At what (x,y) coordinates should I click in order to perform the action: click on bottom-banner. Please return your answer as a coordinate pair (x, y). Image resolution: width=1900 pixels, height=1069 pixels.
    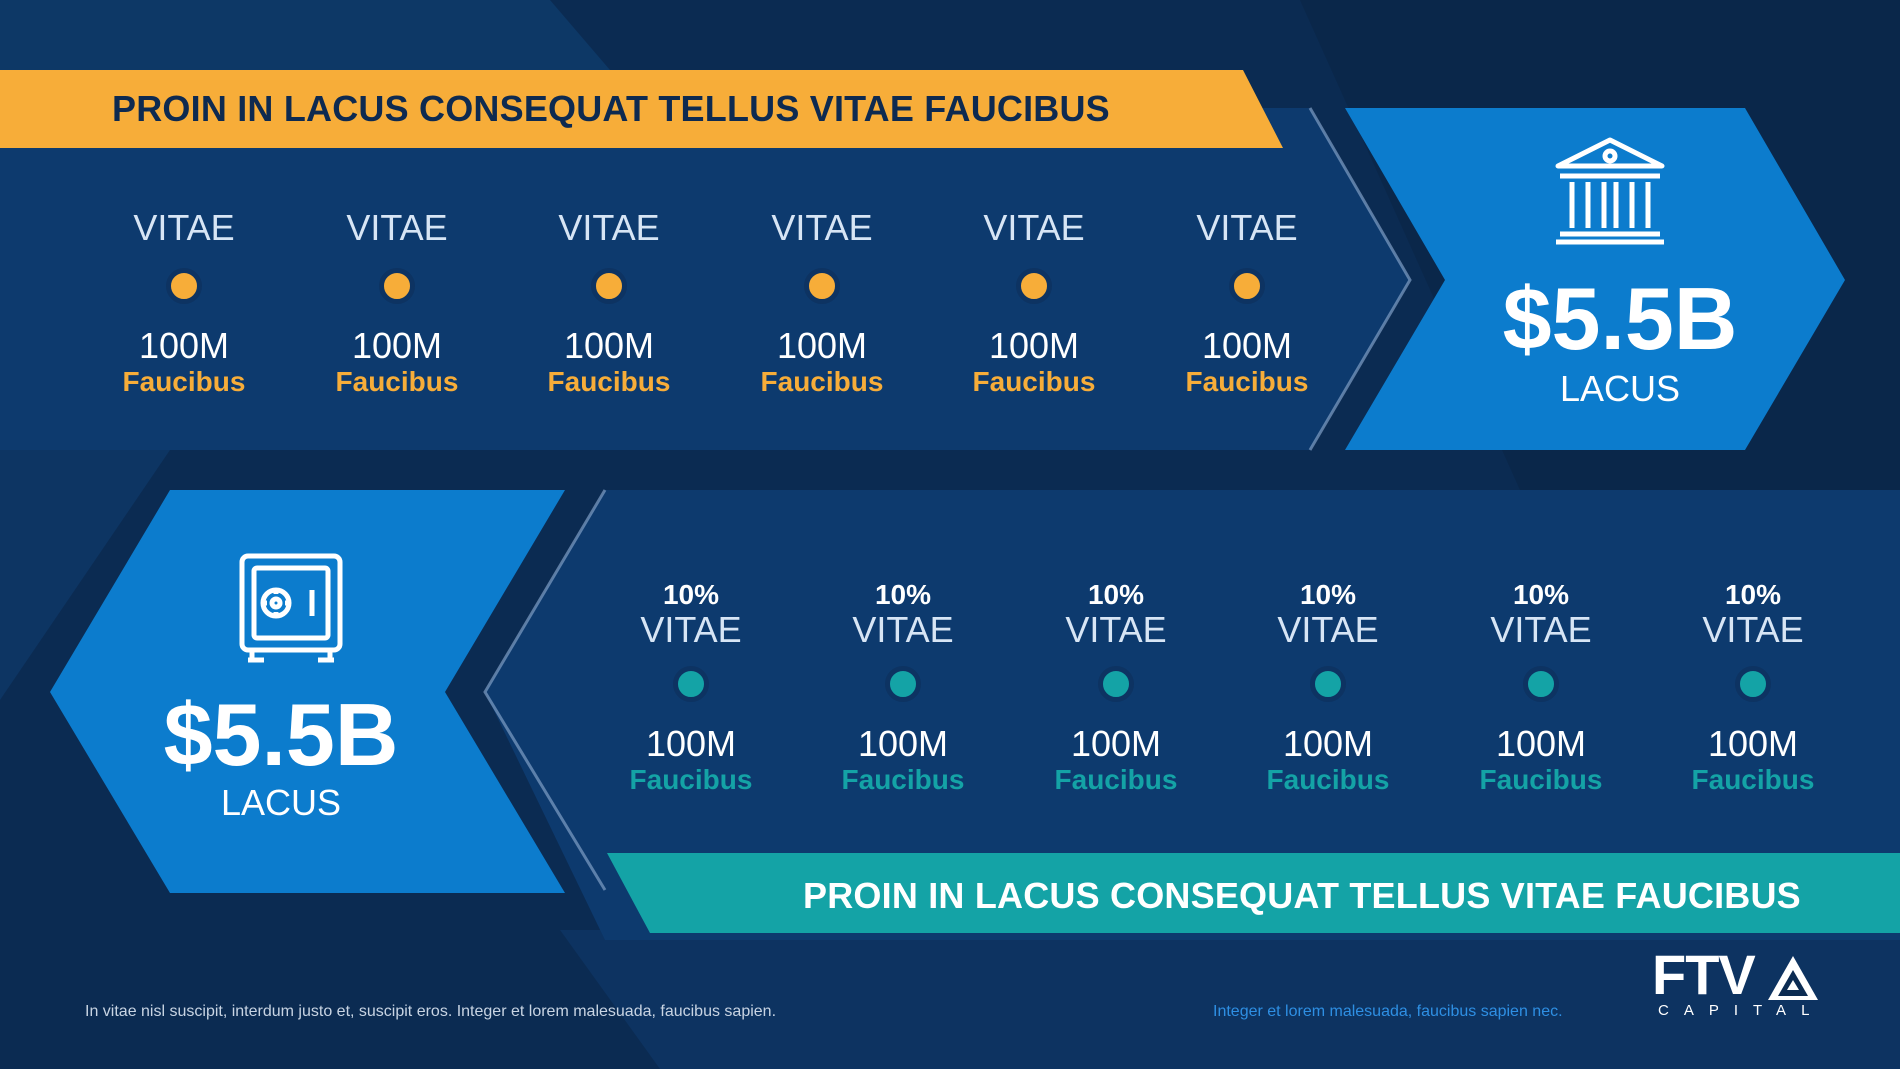
    Looking at the image, I should click on (1253, 893).